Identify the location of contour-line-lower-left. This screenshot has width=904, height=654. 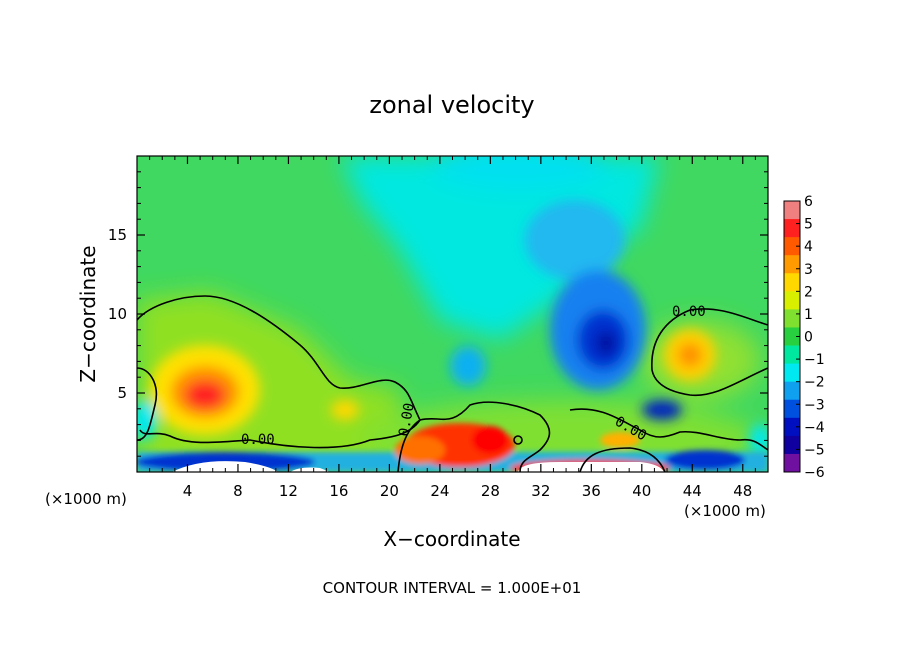
(147, 404).